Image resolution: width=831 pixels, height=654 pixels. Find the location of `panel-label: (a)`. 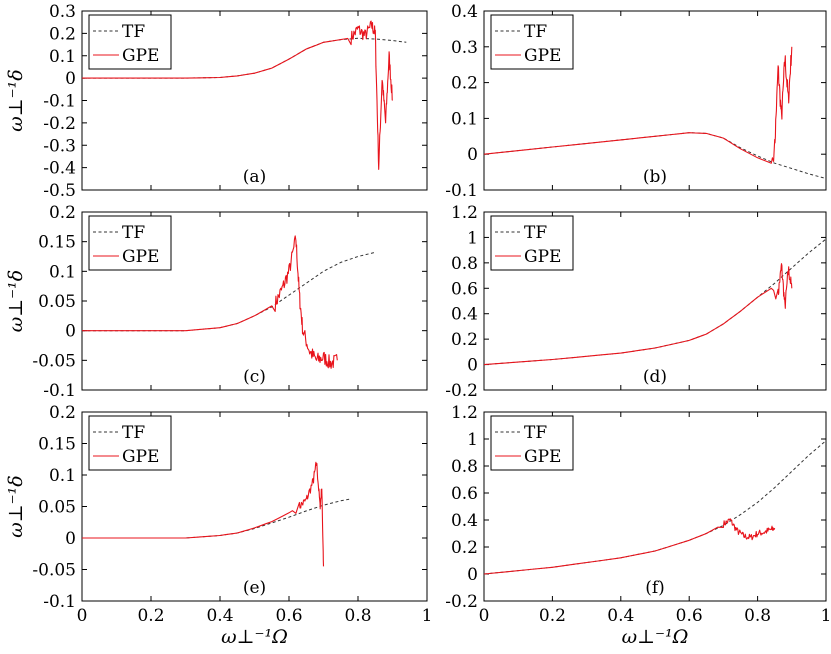

panel-label: (a) is located at coordinates (254, 177).